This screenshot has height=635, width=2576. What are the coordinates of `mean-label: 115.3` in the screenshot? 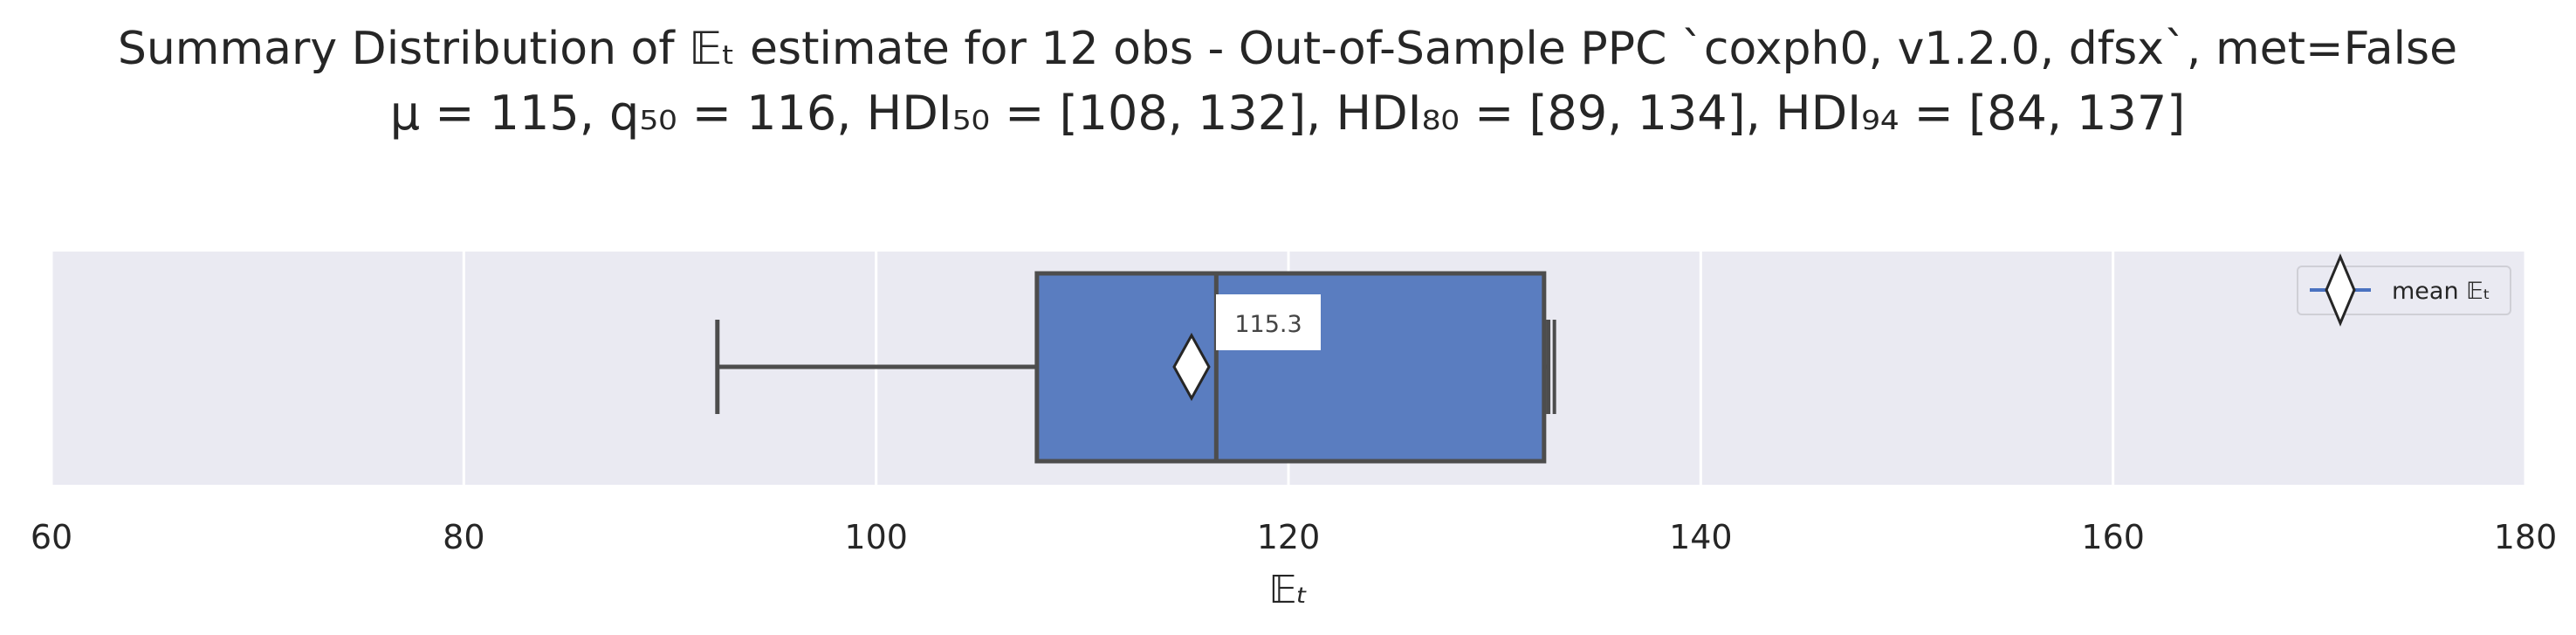 It's located at (1268, 324).